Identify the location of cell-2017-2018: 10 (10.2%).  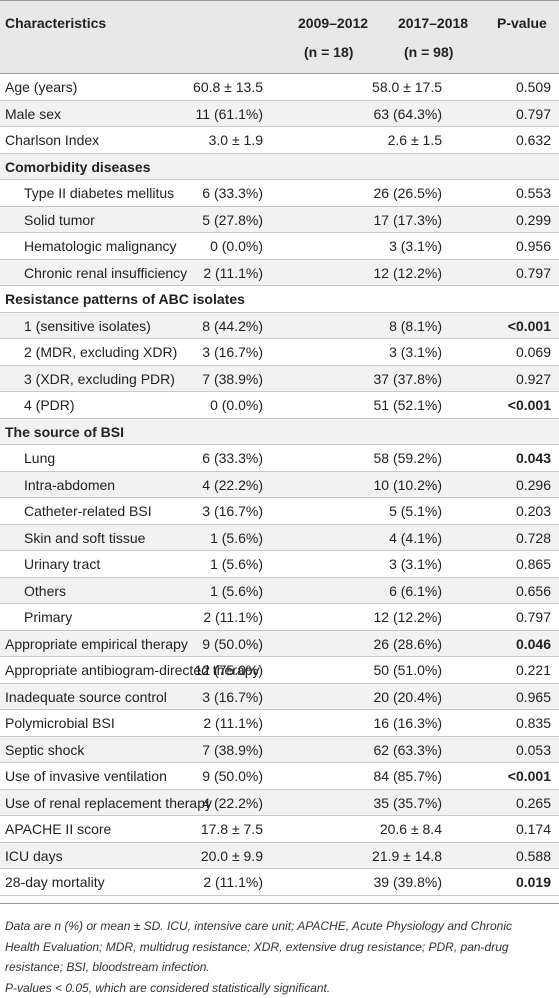
(408, 485).